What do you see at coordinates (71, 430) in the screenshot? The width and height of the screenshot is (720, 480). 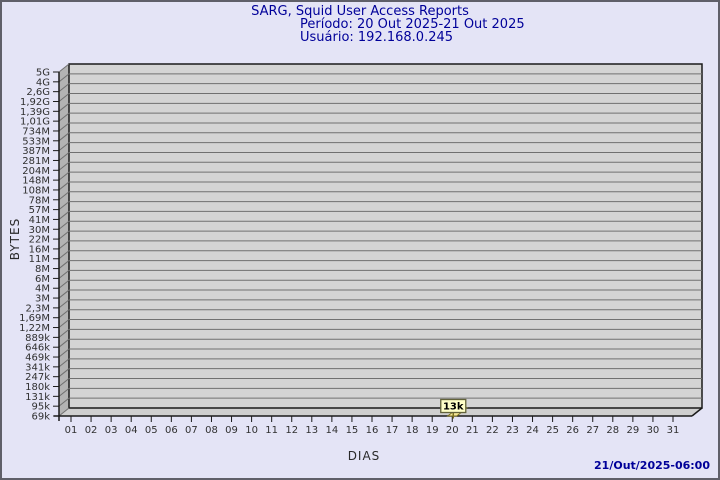 I see `x-tick-label: 01` at bounding box center [71, 430].